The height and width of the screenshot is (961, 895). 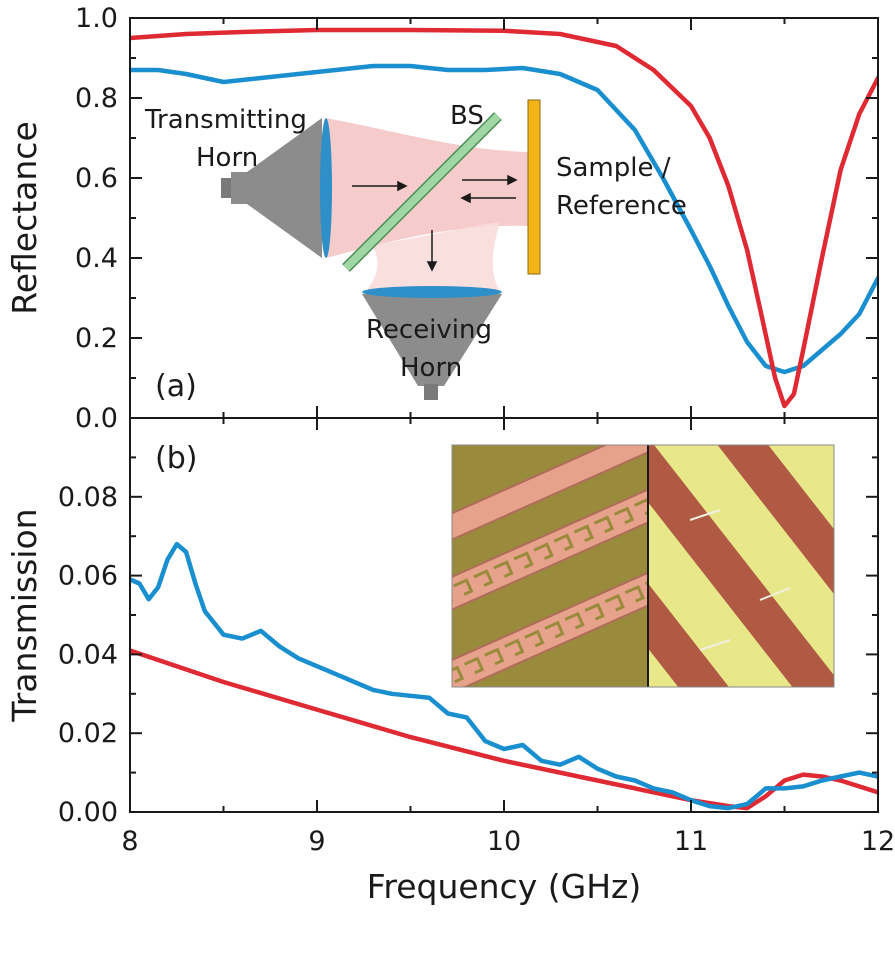 I want to click on transmitting-horn-label: Transmitting, so click(x=225, y=120).